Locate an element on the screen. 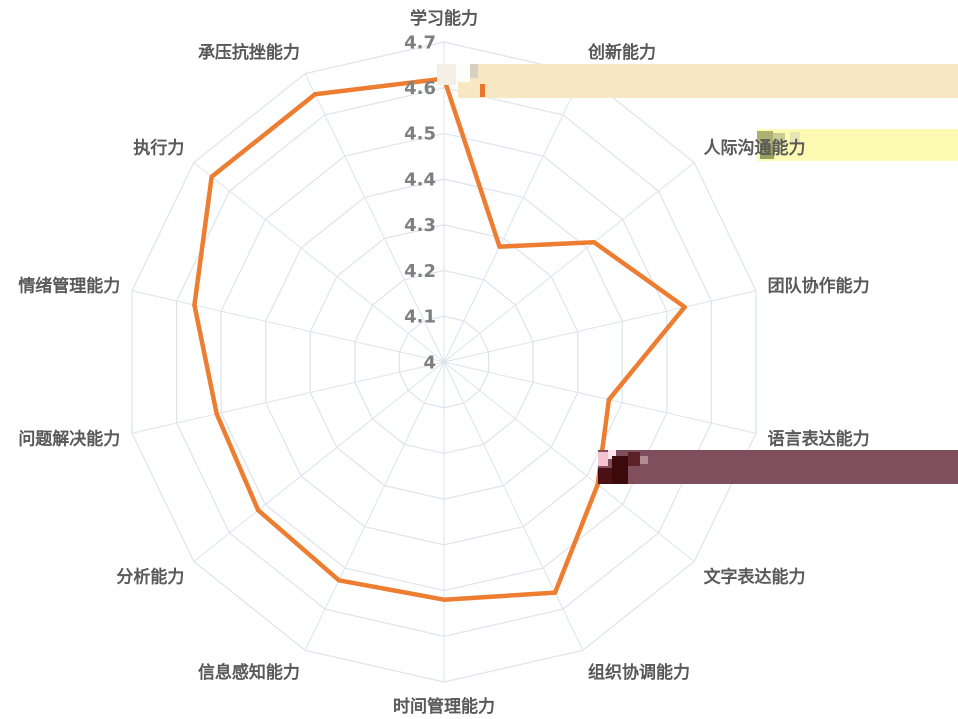 The width and height of the screenshot is (958, 719). axis-label-11: 情绪管理能力 is located at coordinates (69, 285).